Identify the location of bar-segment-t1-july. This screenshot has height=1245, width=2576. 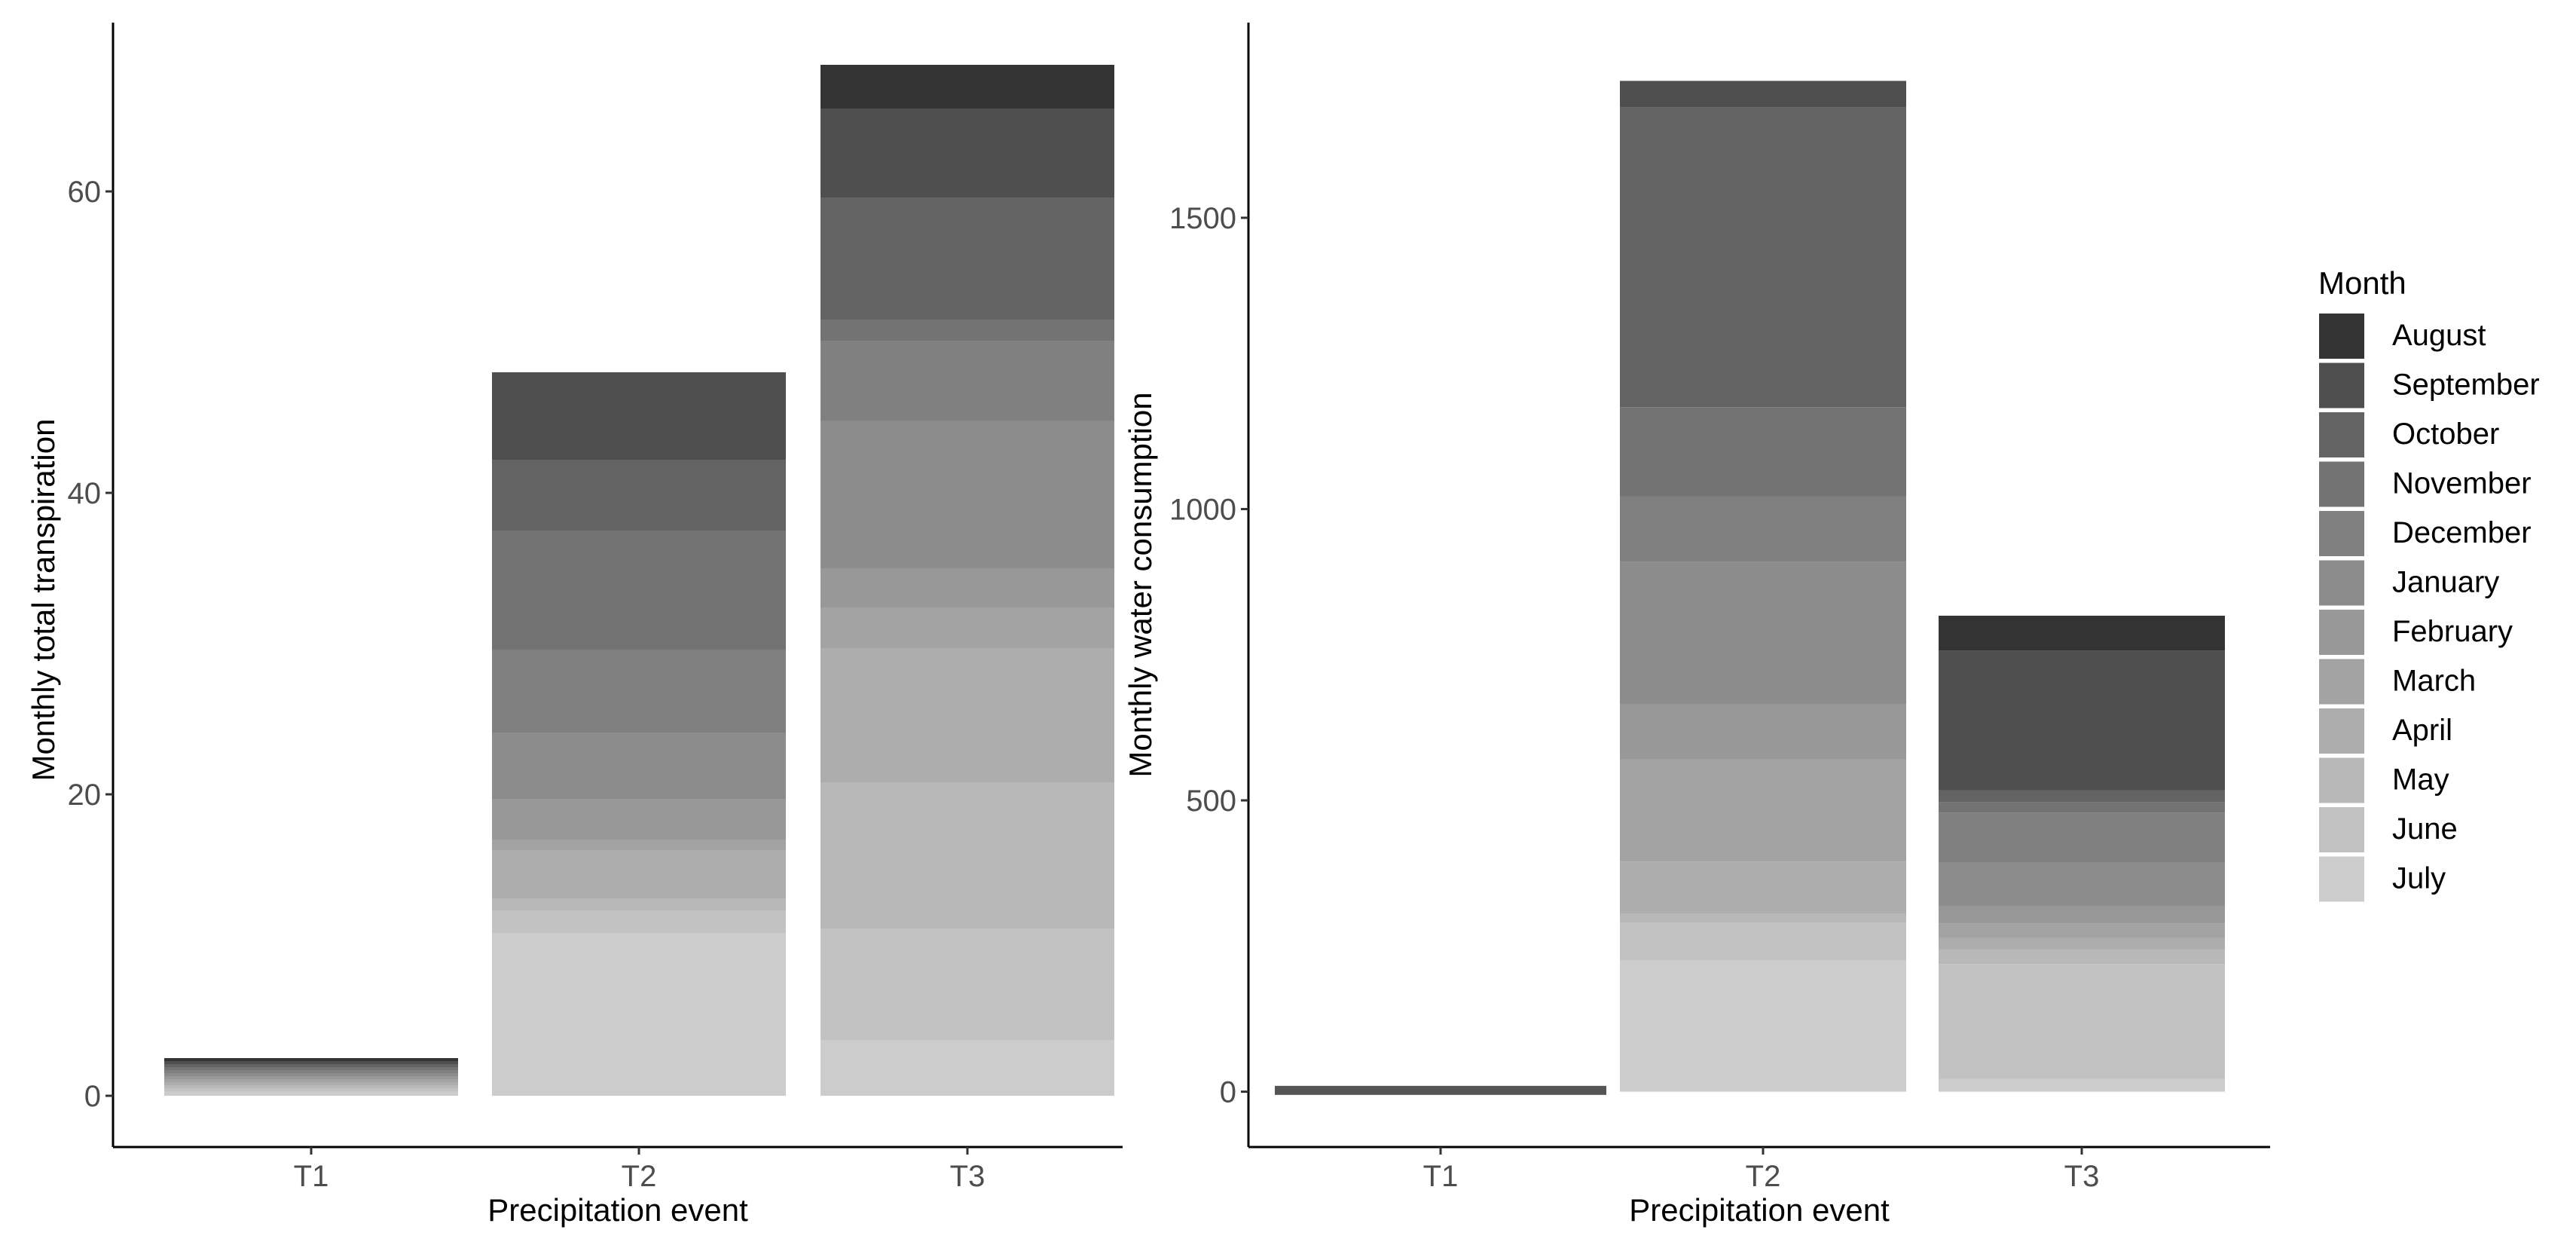
(311, 1094).